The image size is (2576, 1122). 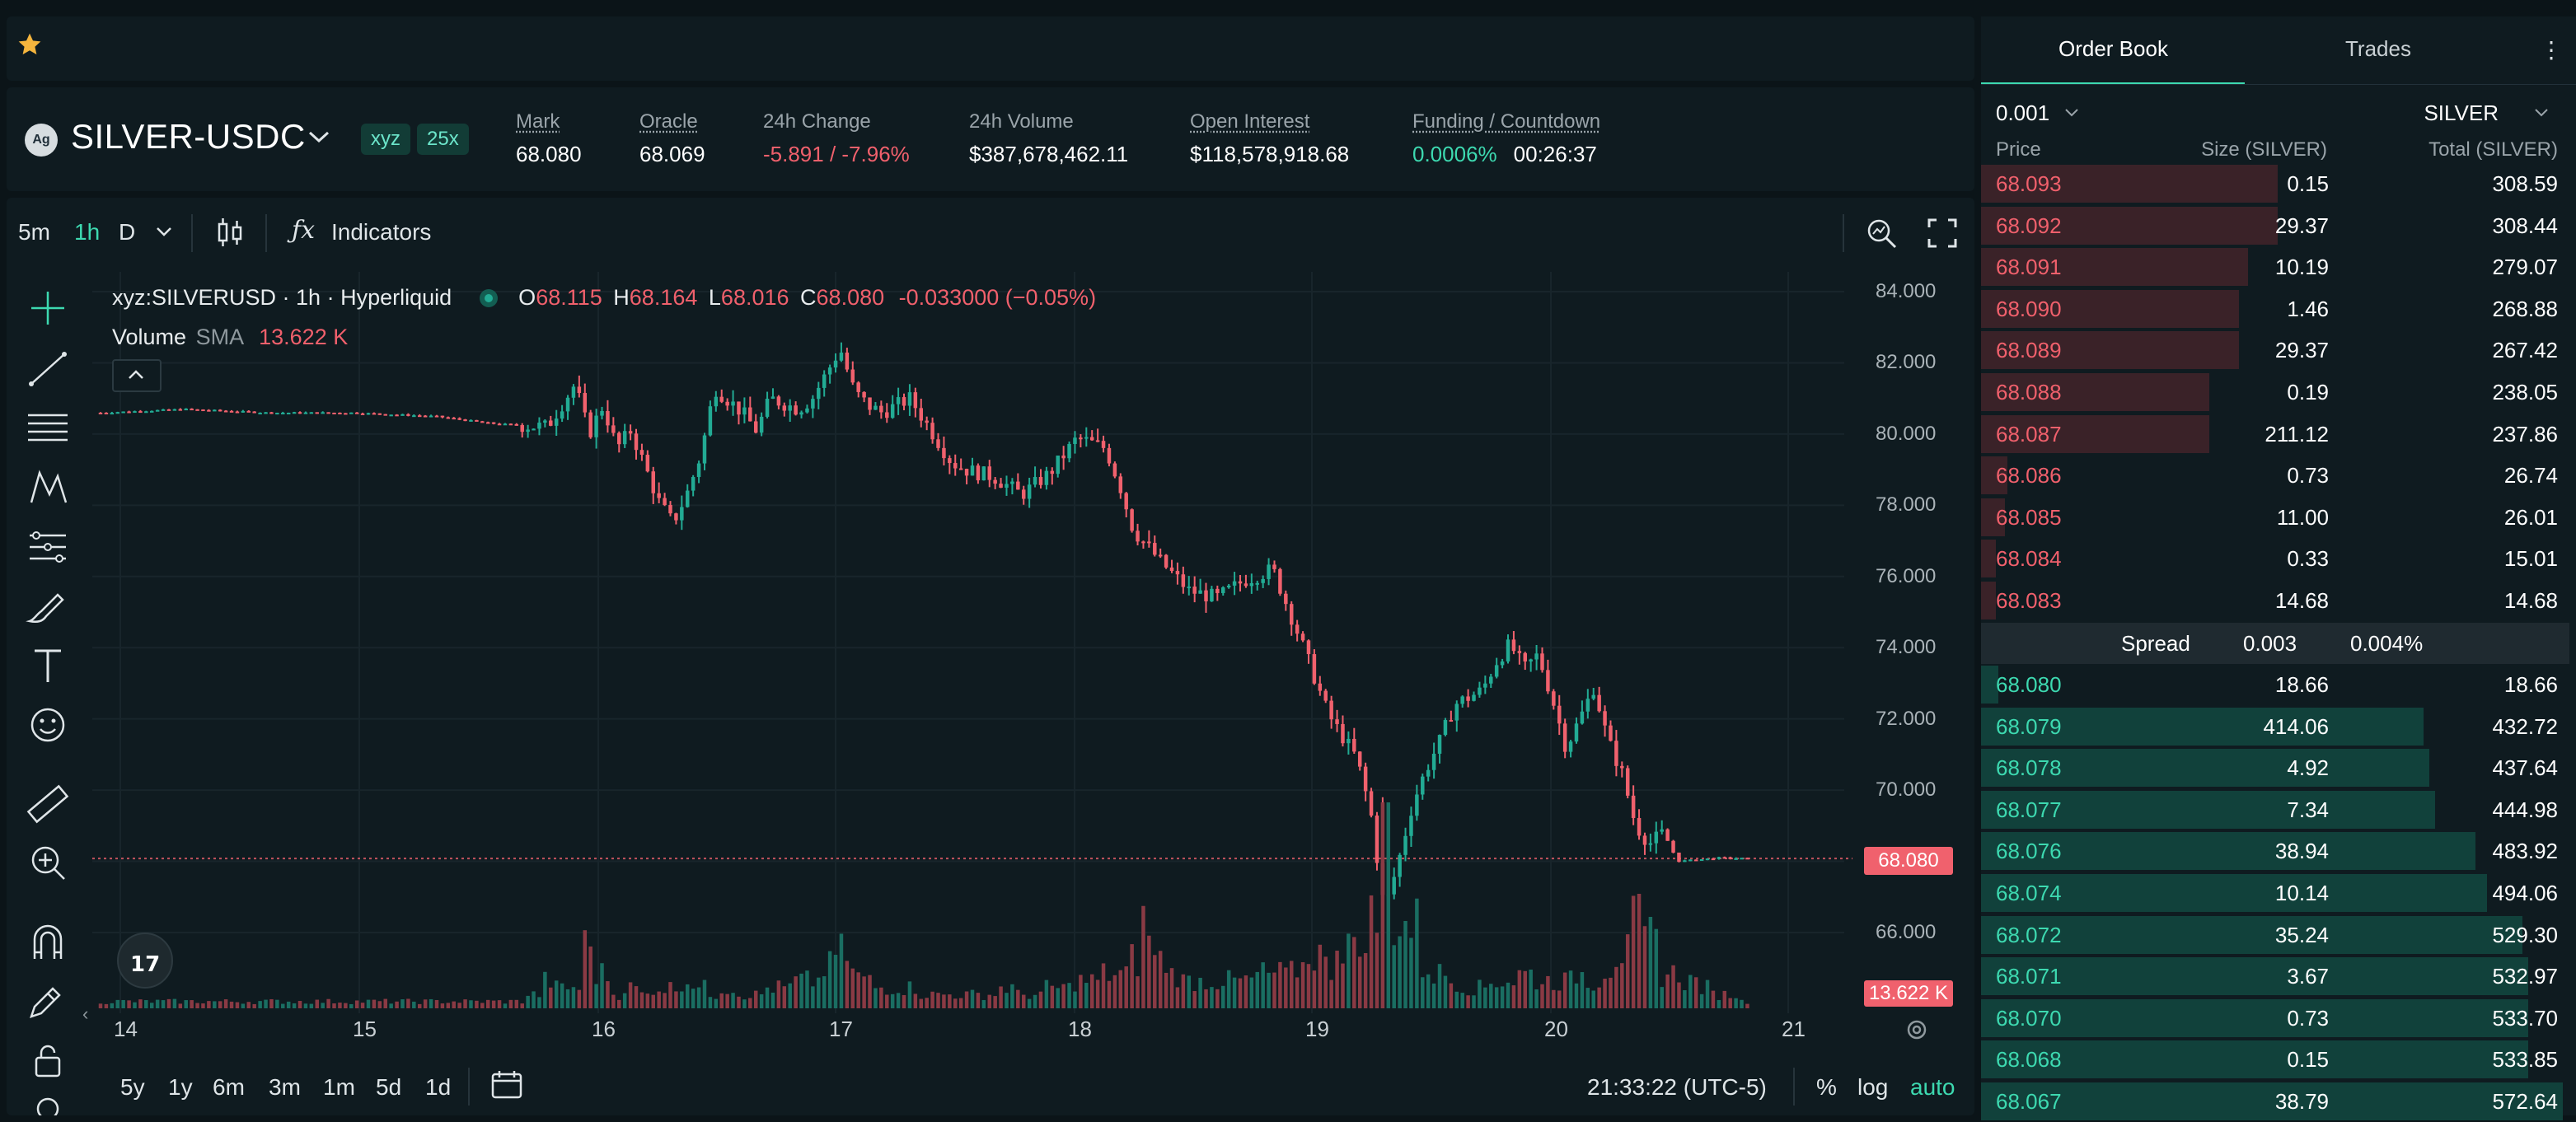 I want to click on range-3m: 3m, so click(x=285, y=1087).